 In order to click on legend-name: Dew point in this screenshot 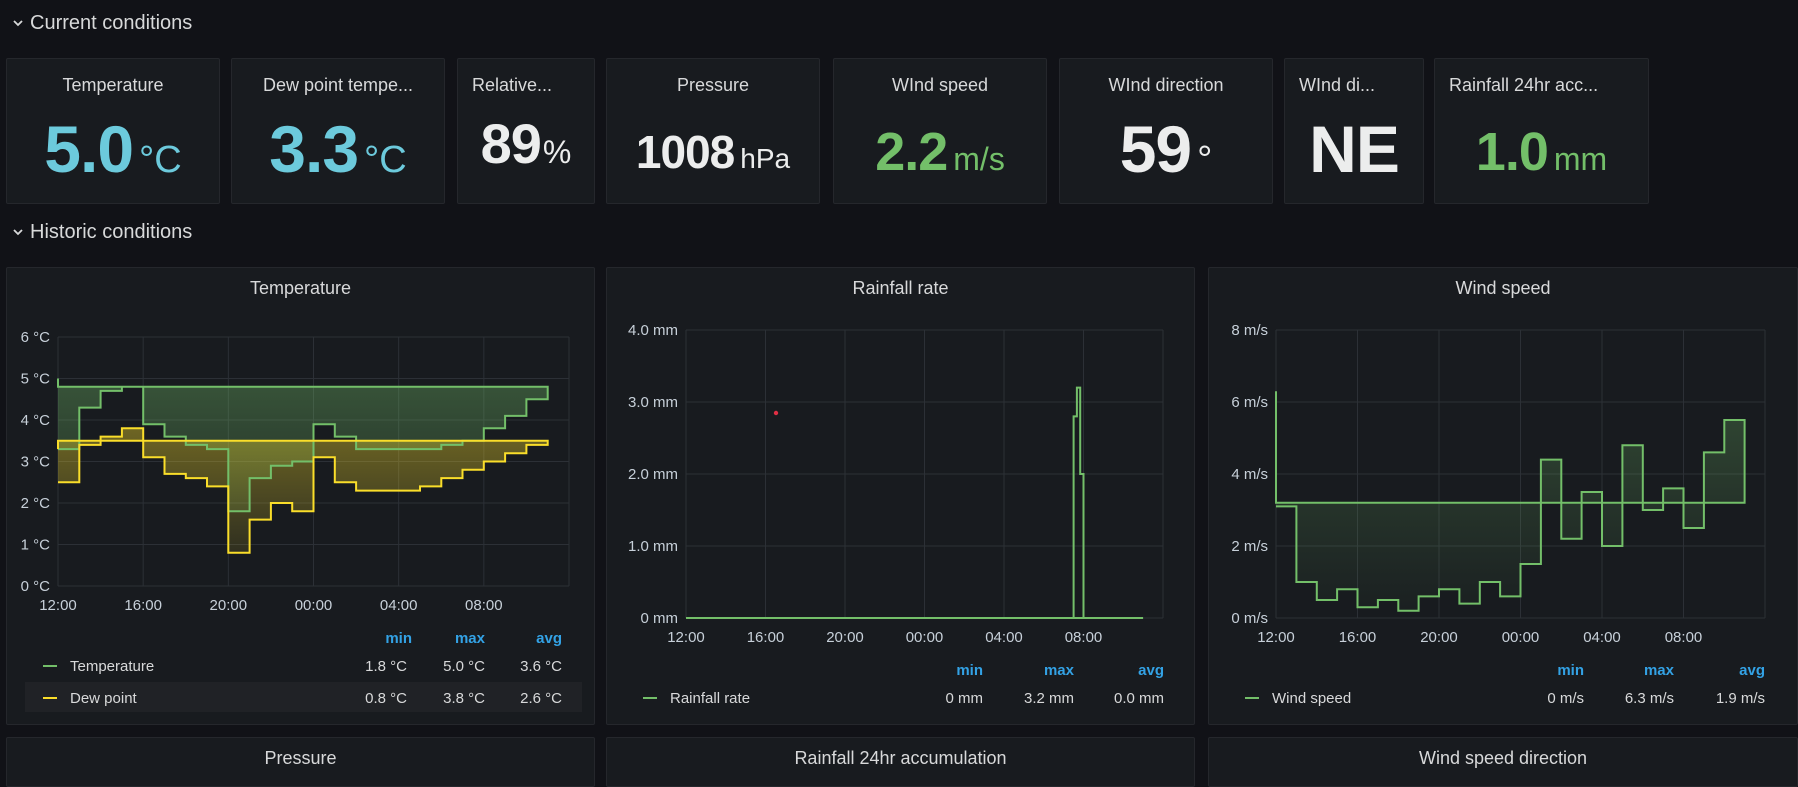, I will do `click(104, 698)`.